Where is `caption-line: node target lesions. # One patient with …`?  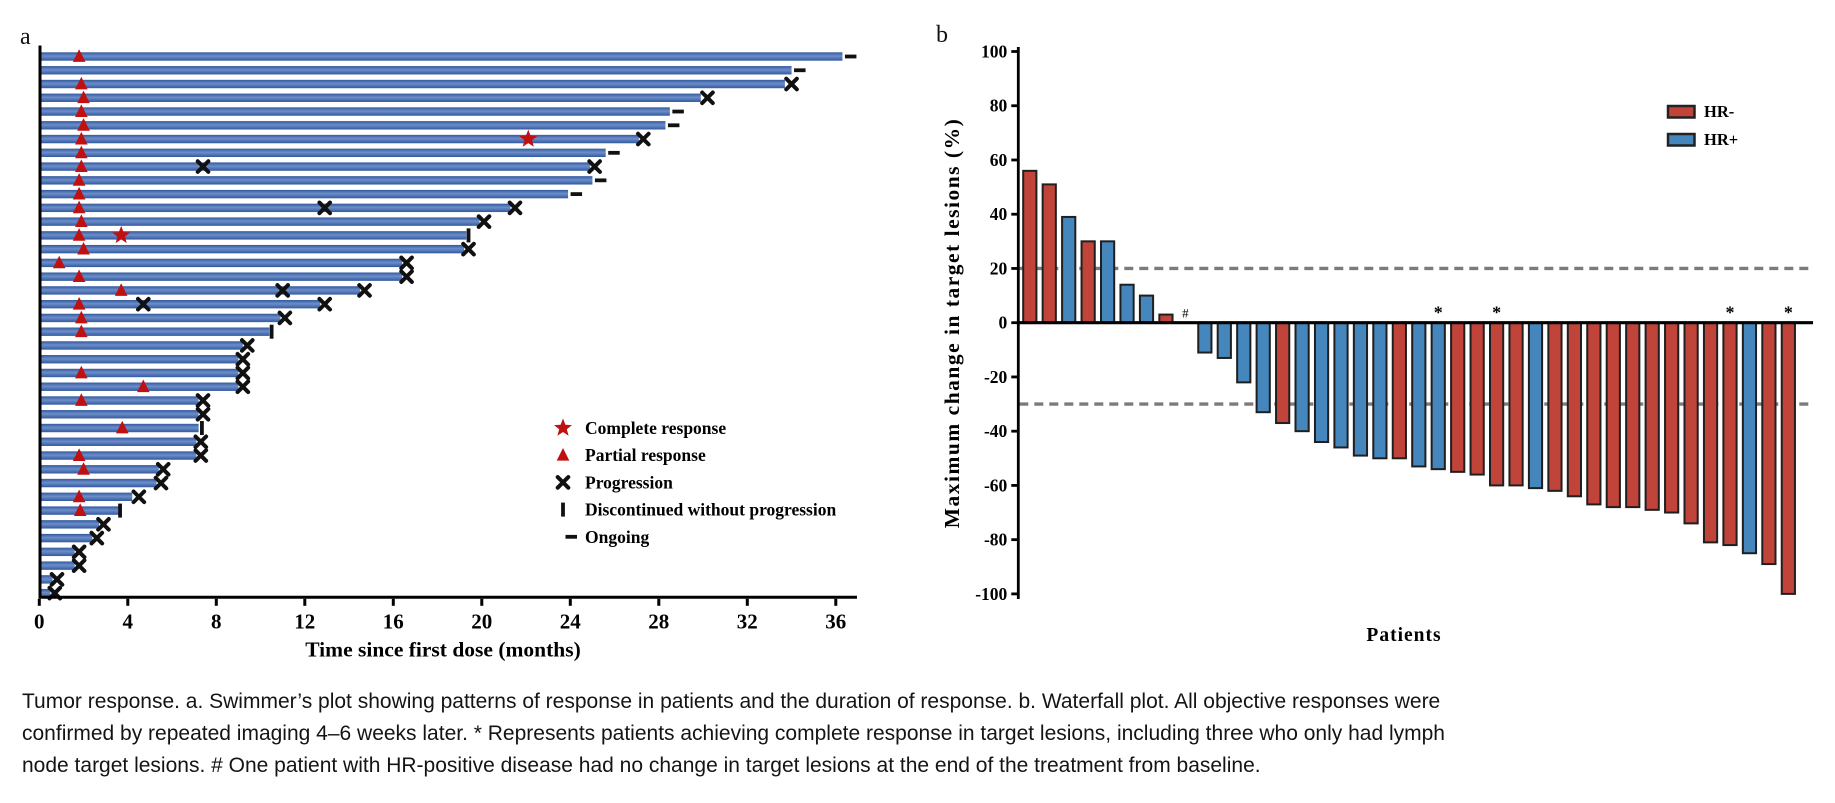 caption-line: node target lesions. # One patient with … is located at coordinates (641, 765).